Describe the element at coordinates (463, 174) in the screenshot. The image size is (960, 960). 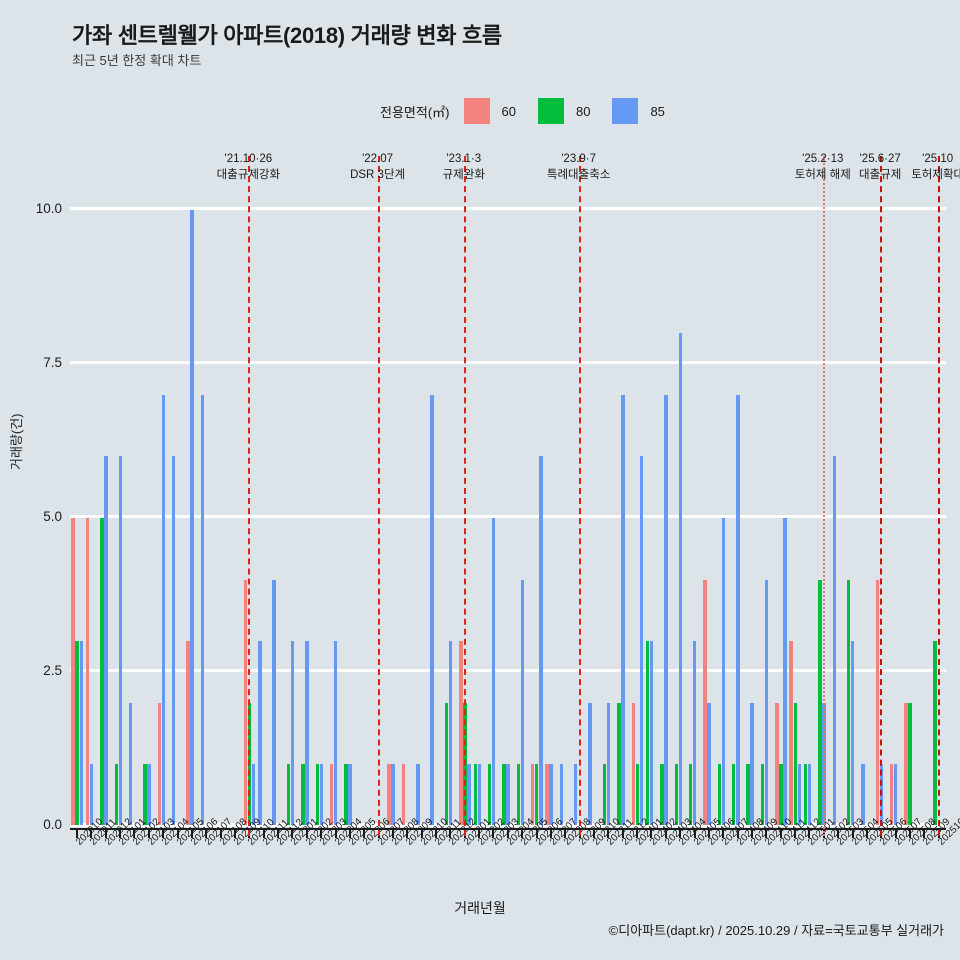
I see `event-label: 규제완화` at that location.